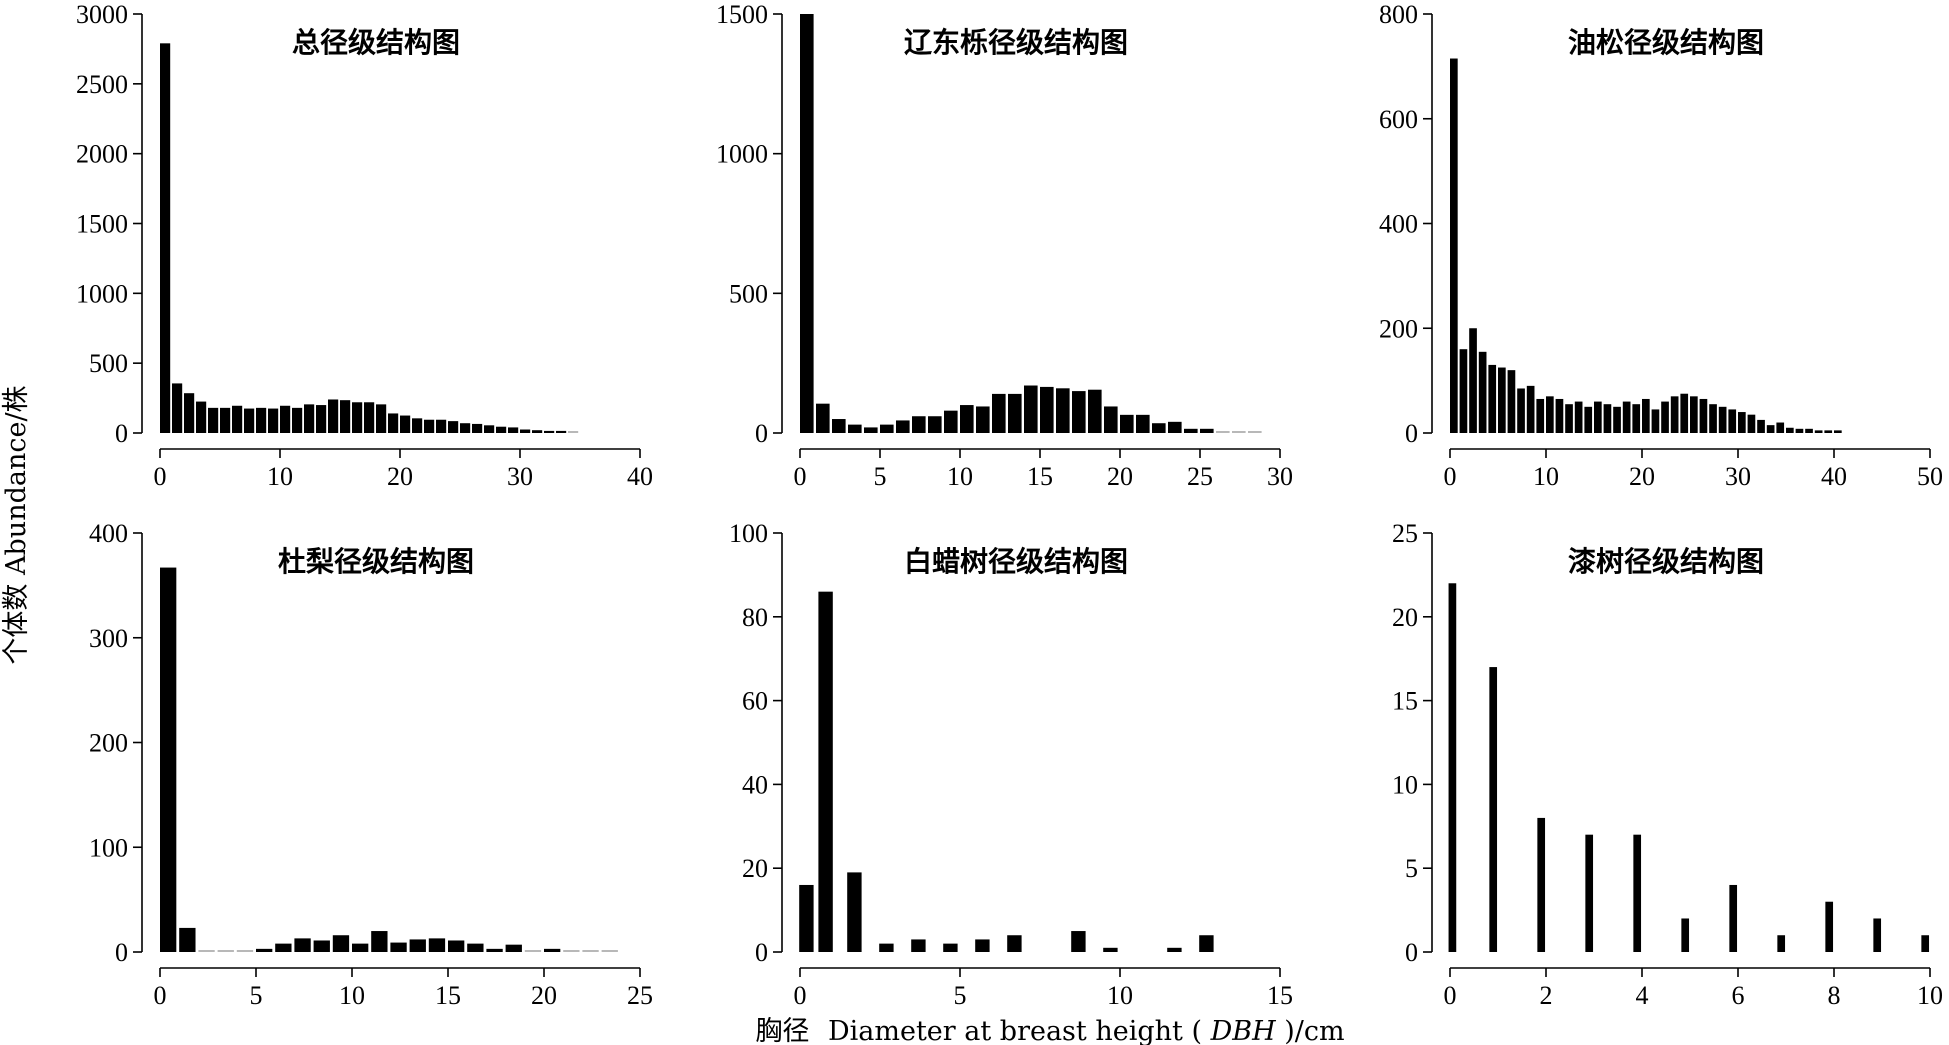 The height and width of the screenshot is (1045, 1949). What do you see at coordinates (748, 293) in the screenshot?
I see `y-tick-label: 500` at bounding box center [748, 293].